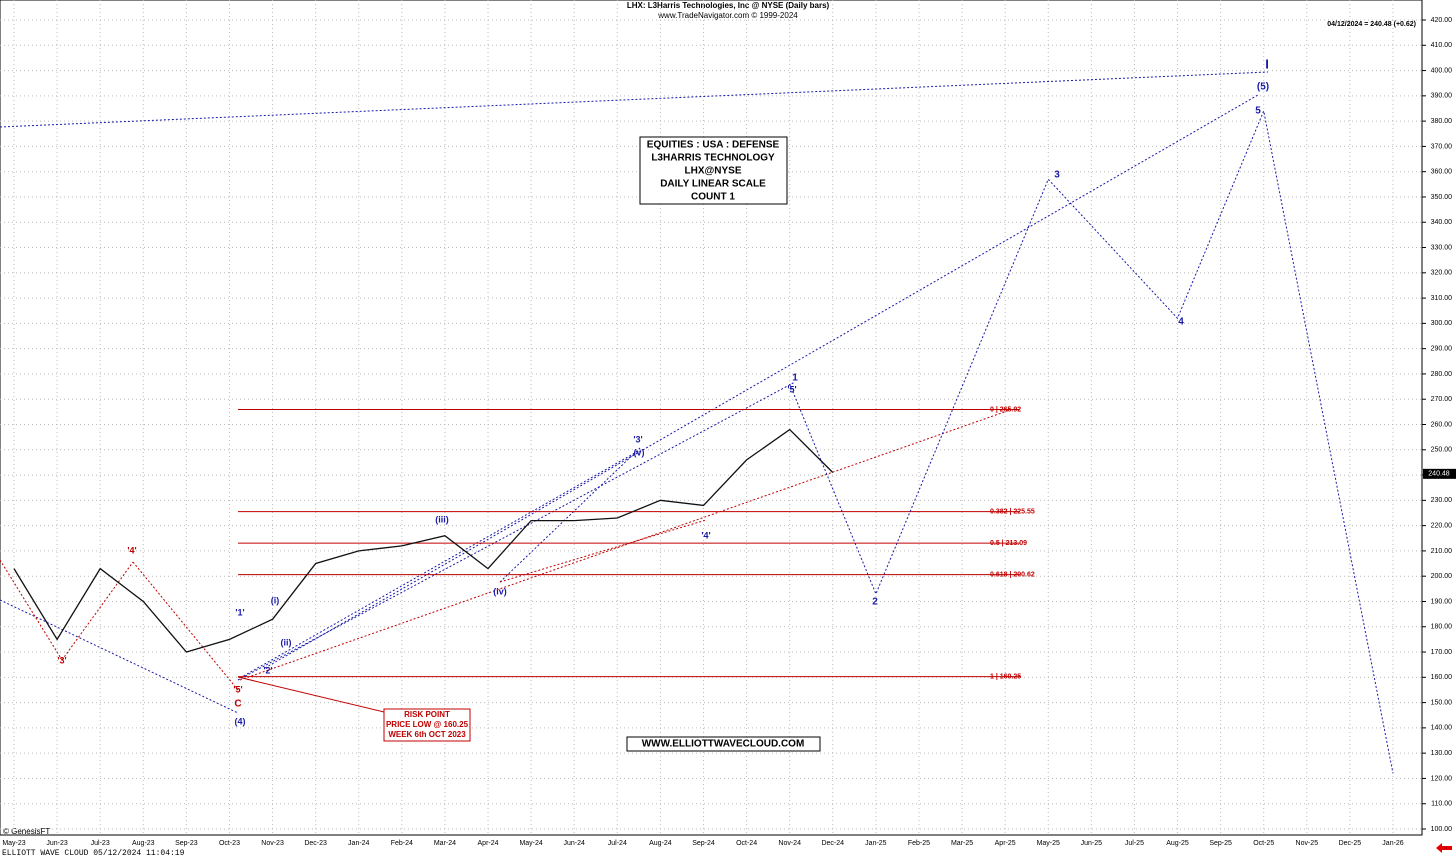 The height and width of the screenshot is (858, 1456). I want to click on info-line: COUNT 1, so click(713, 197).